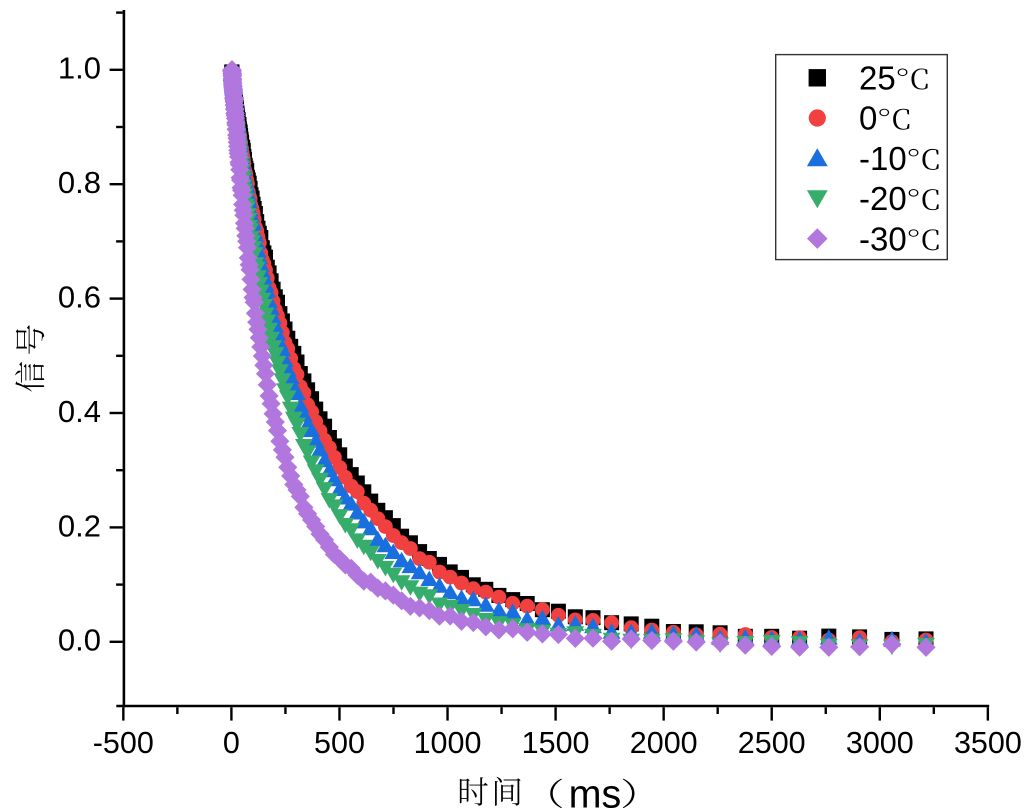 The width and height of the screenshot is (1024, 810). What do you see at coordinates (595, 791) in the screenshot?
I see `svg-text: ms` at bounding box center [595, 791].